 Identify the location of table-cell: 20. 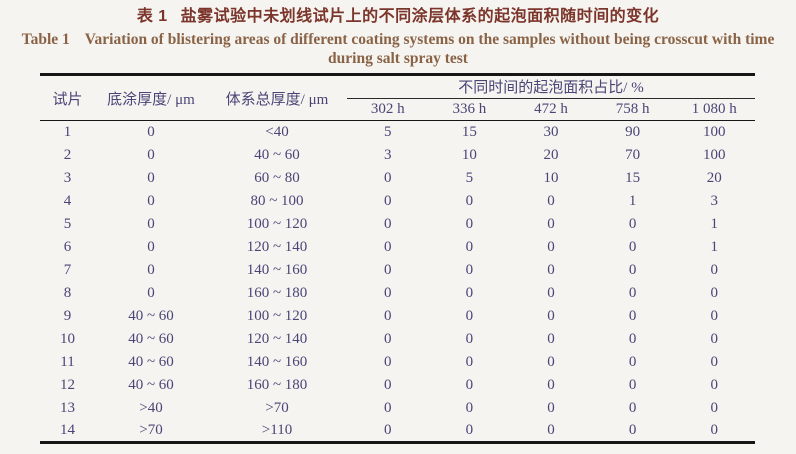
(551, 154).